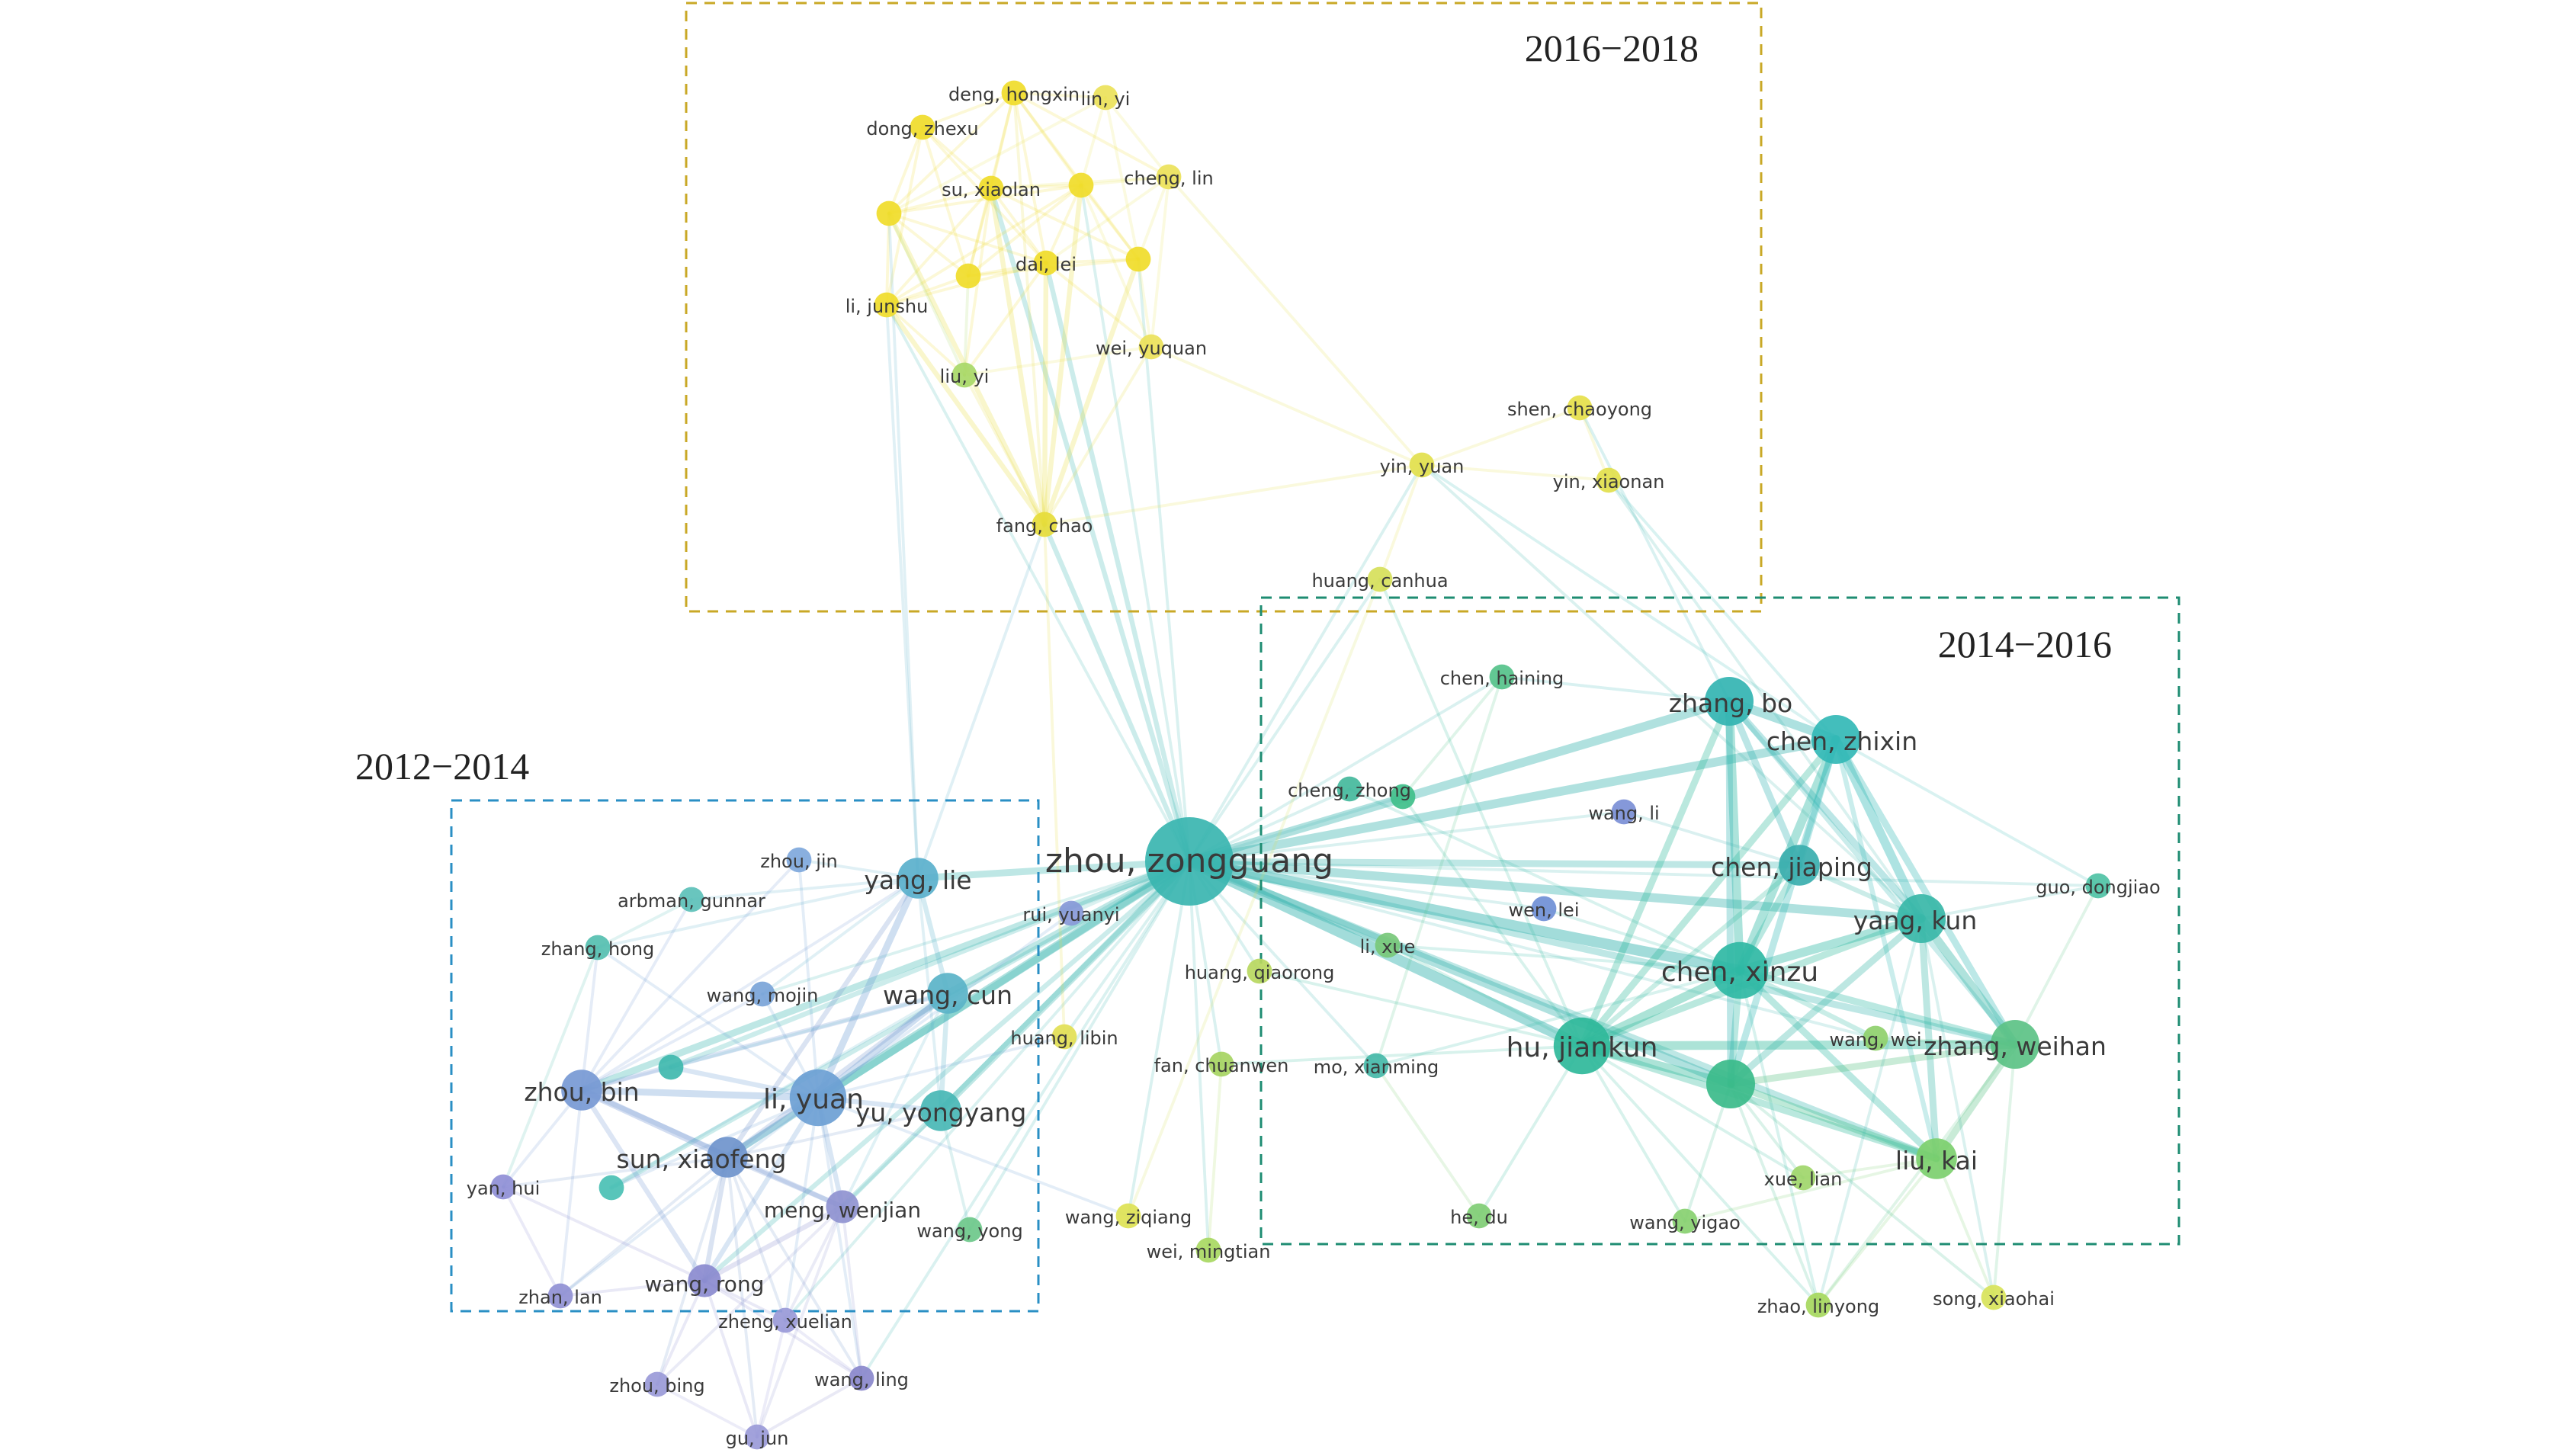 Image resolution: width=2551 pixels, height=1456 pixels. Describe the element at coordinates (1376, 1066) in the screenshot. I see `node-mo-xianming` at that location.